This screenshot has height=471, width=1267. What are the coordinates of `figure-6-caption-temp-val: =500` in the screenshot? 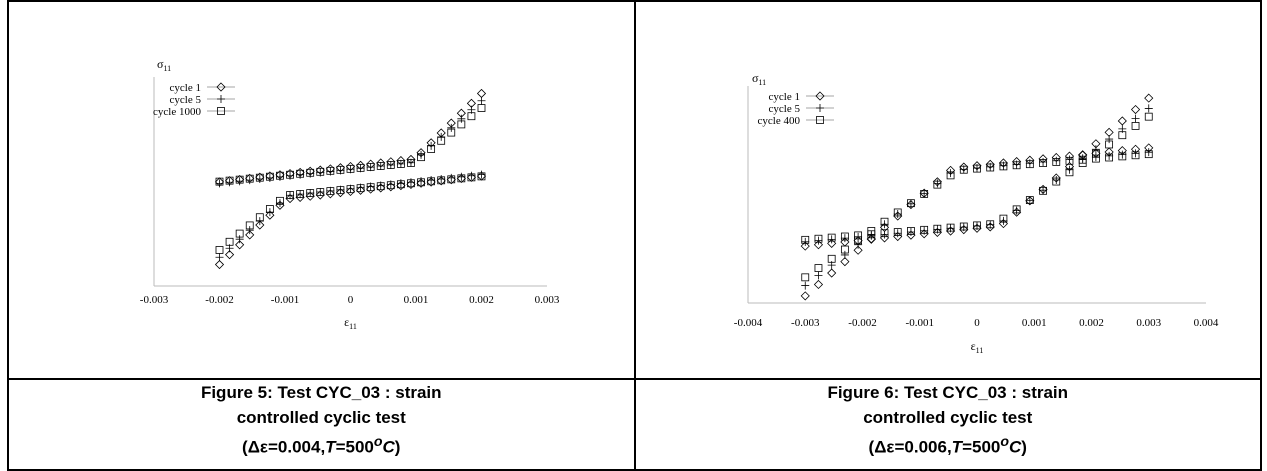 It's located at (981, 447).